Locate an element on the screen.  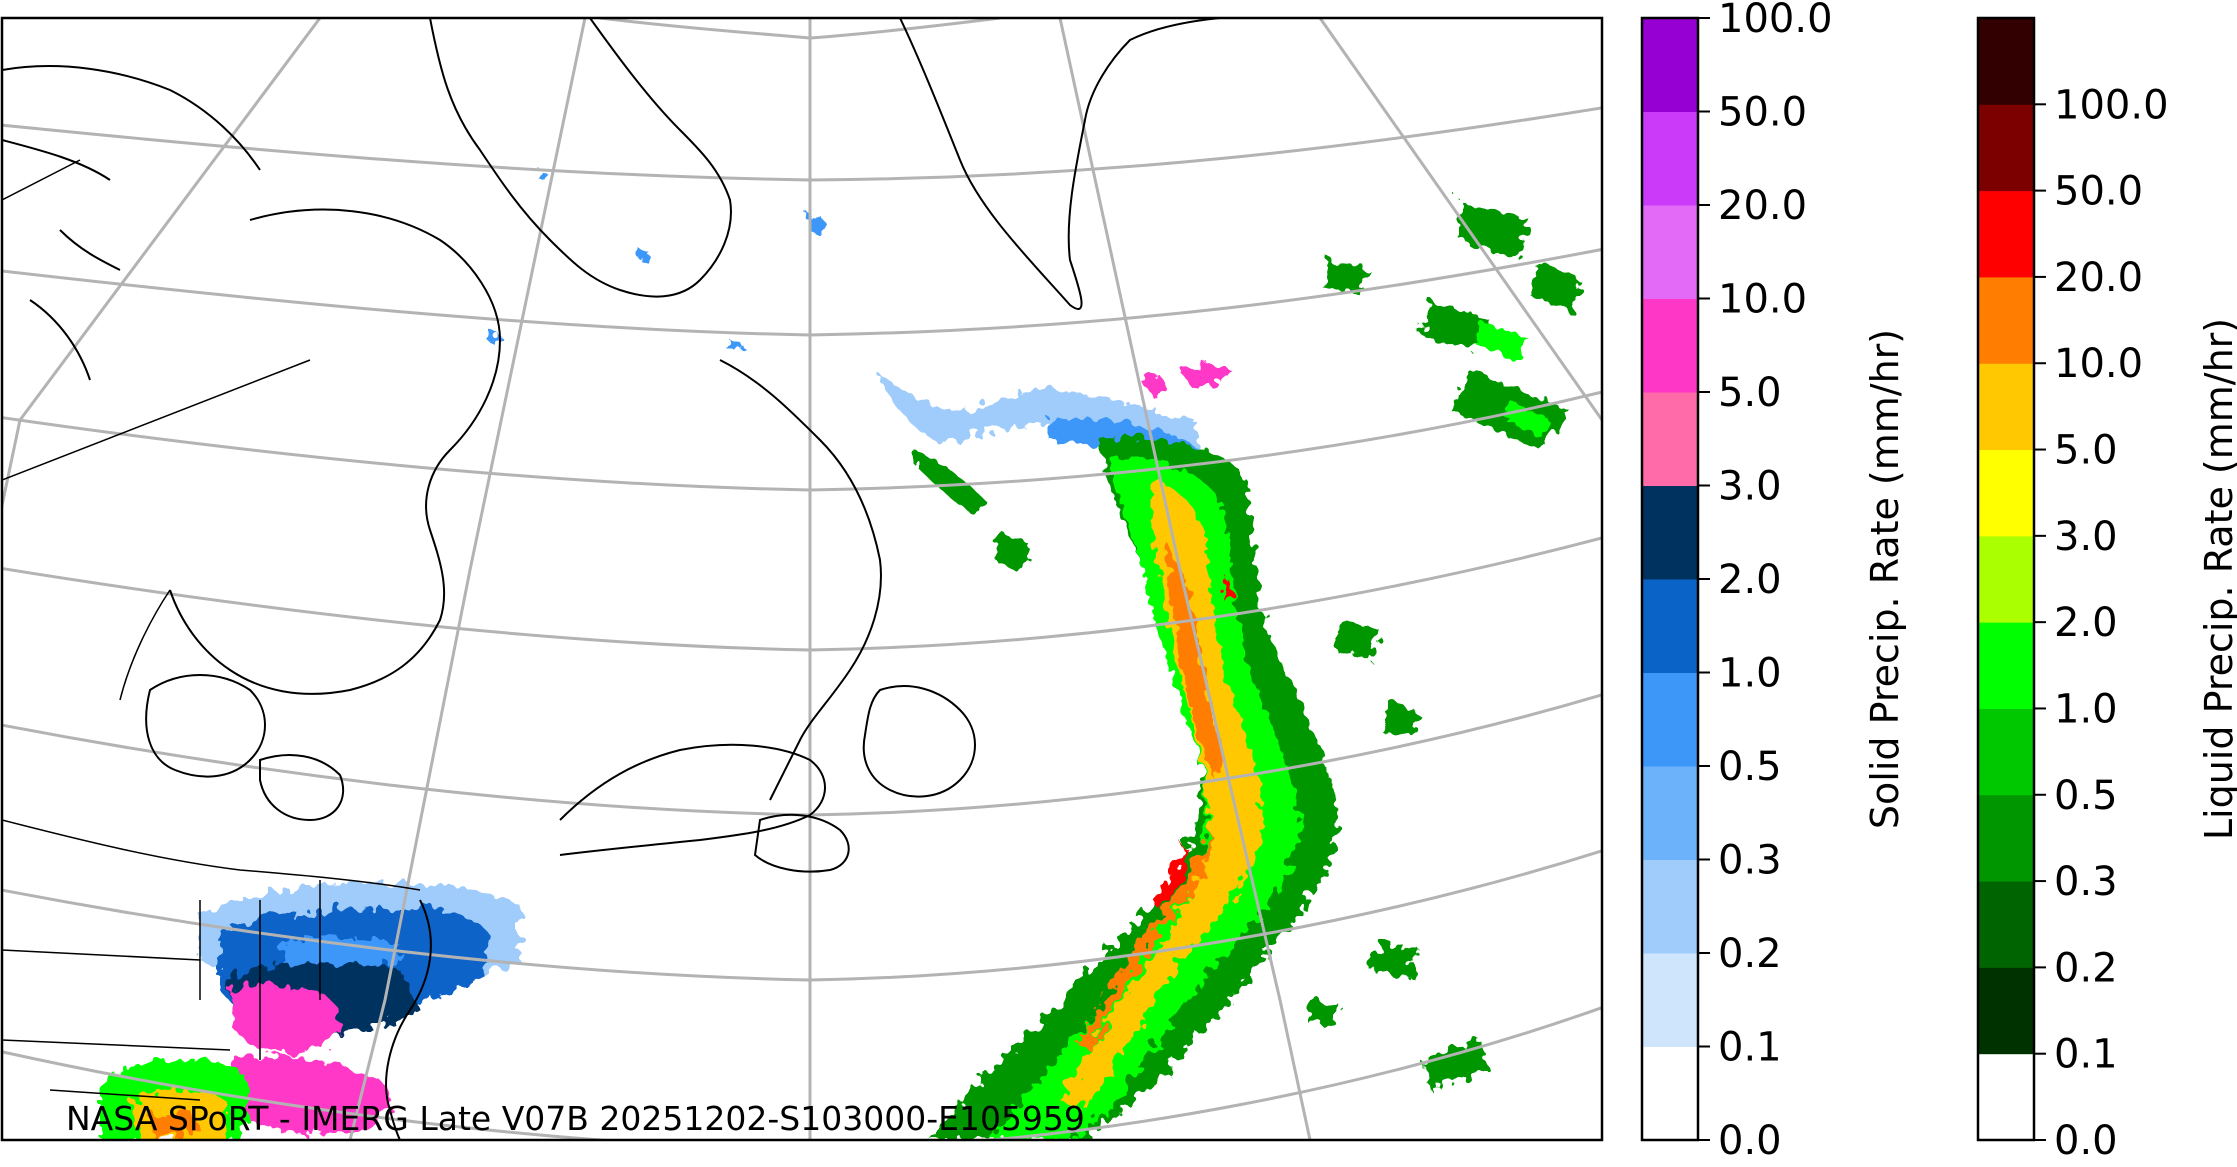
solid-colorbar-tick-label: 2.0 is located at coordinates (1750, 580).